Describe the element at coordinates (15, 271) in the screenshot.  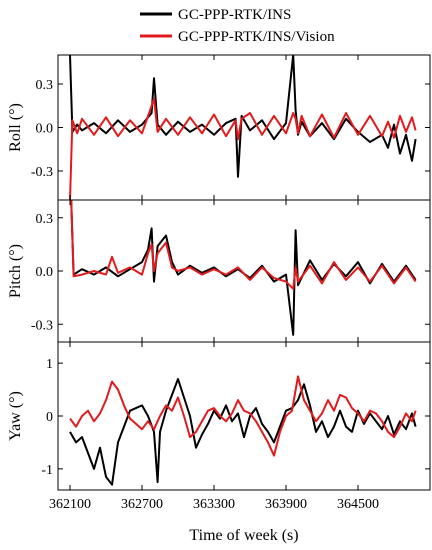
I see `y-axis-label: Pitch (°)` at that location.